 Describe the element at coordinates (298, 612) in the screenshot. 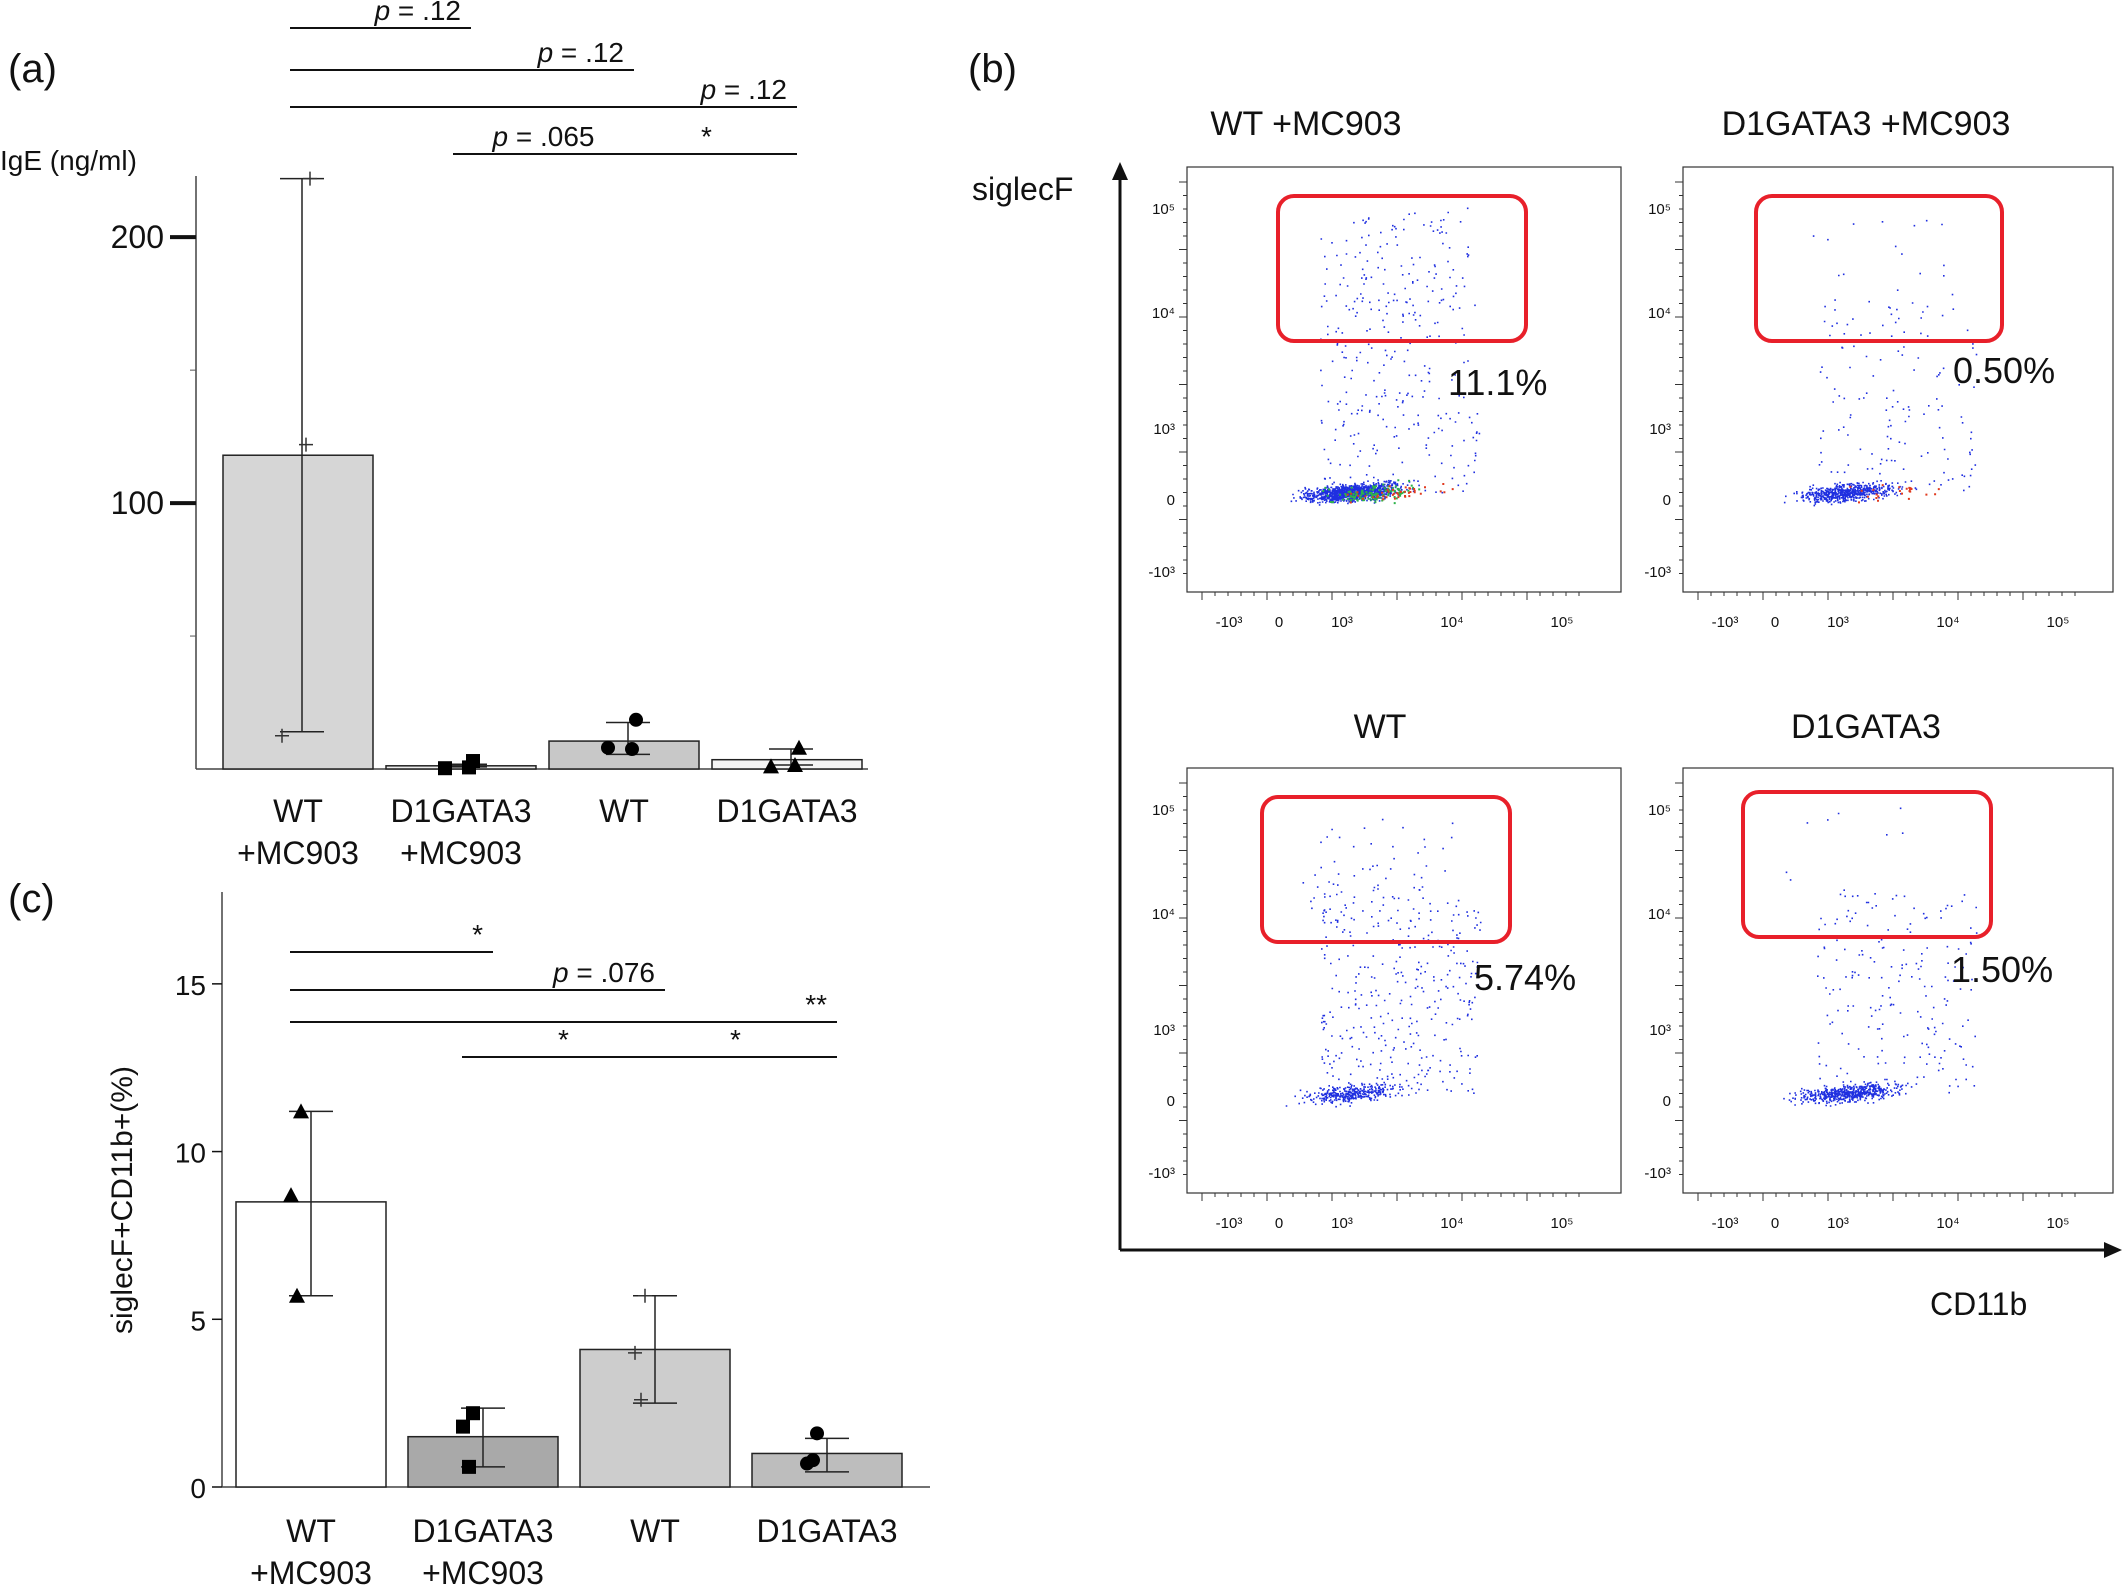

I see `bar` at that location.